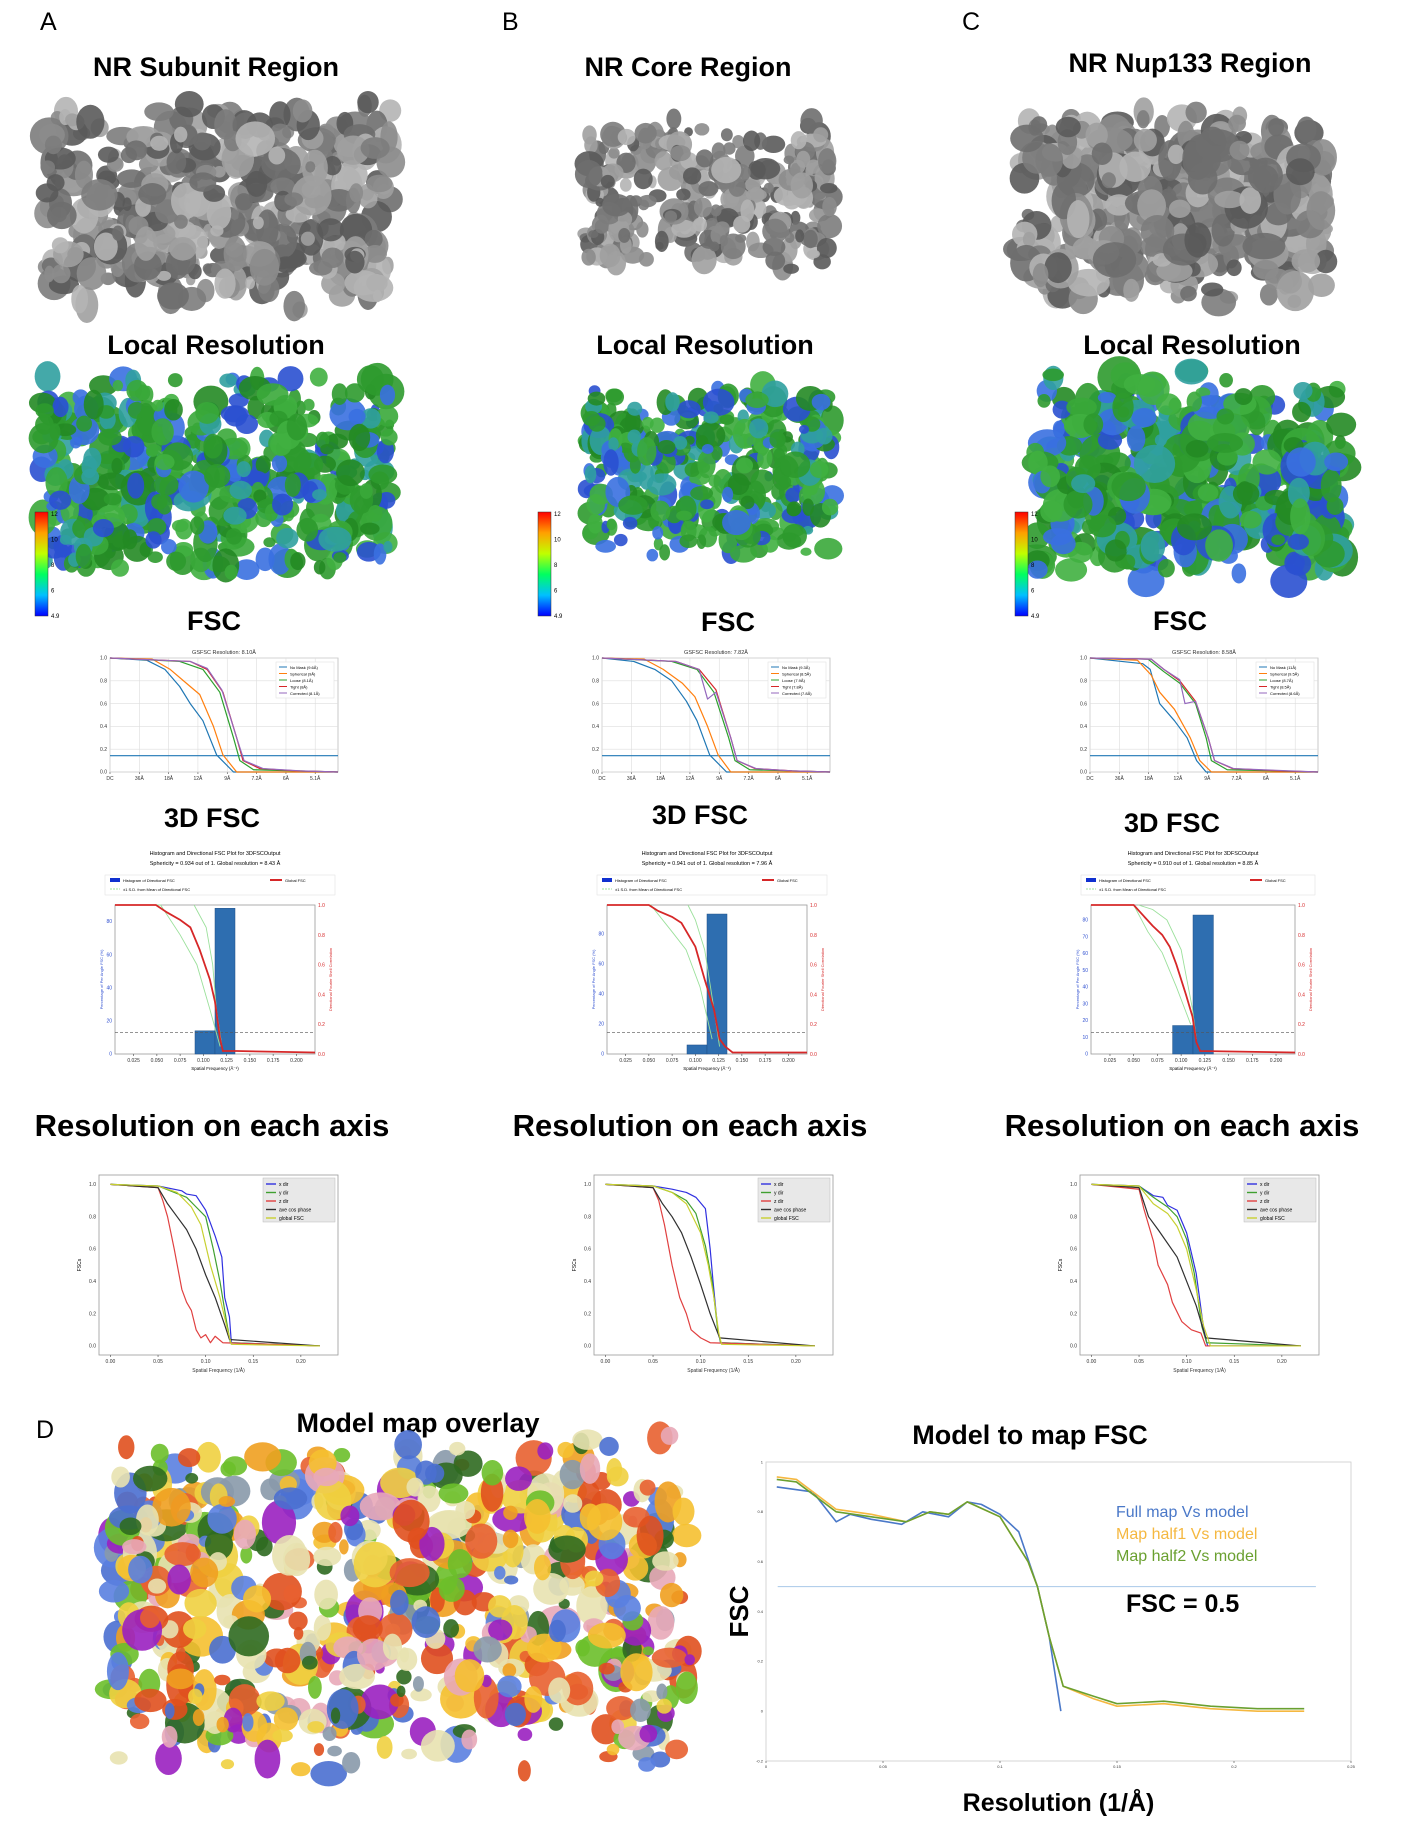 Image resolution: width=1424 pixels, height=1840 pixels. Describe the element at coordinates (1276, 1061) in the screenshot. I see `x-tick-label: 0.200` at that location.